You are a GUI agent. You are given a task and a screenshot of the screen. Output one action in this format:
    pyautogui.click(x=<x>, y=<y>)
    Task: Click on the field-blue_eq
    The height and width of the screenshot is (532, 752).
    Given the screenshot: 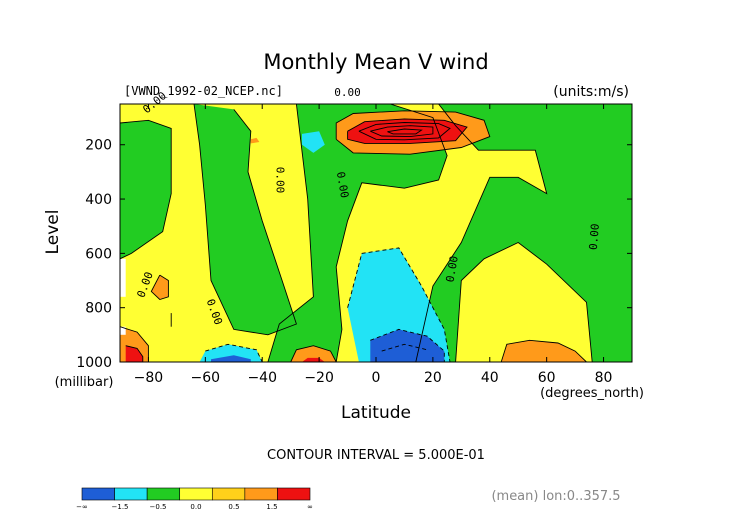 What is the action you would take?
    pyautogui.click(x=407, y=345)
    